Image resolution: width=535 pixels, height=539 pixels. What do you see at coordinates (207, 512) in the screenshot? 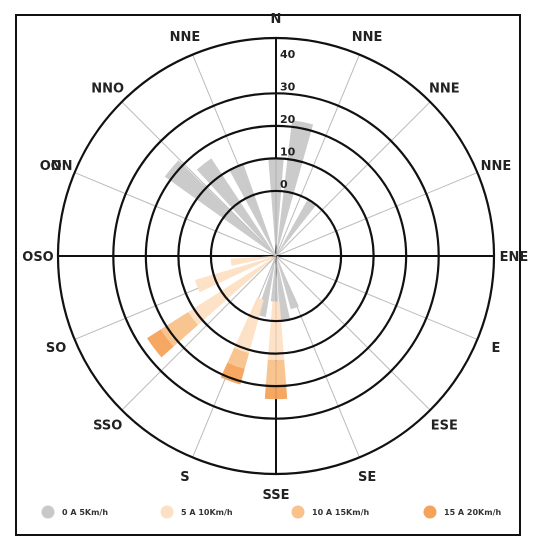
I see `legend-label: 5 A 10Km/h` at bounding box center [207, 512].